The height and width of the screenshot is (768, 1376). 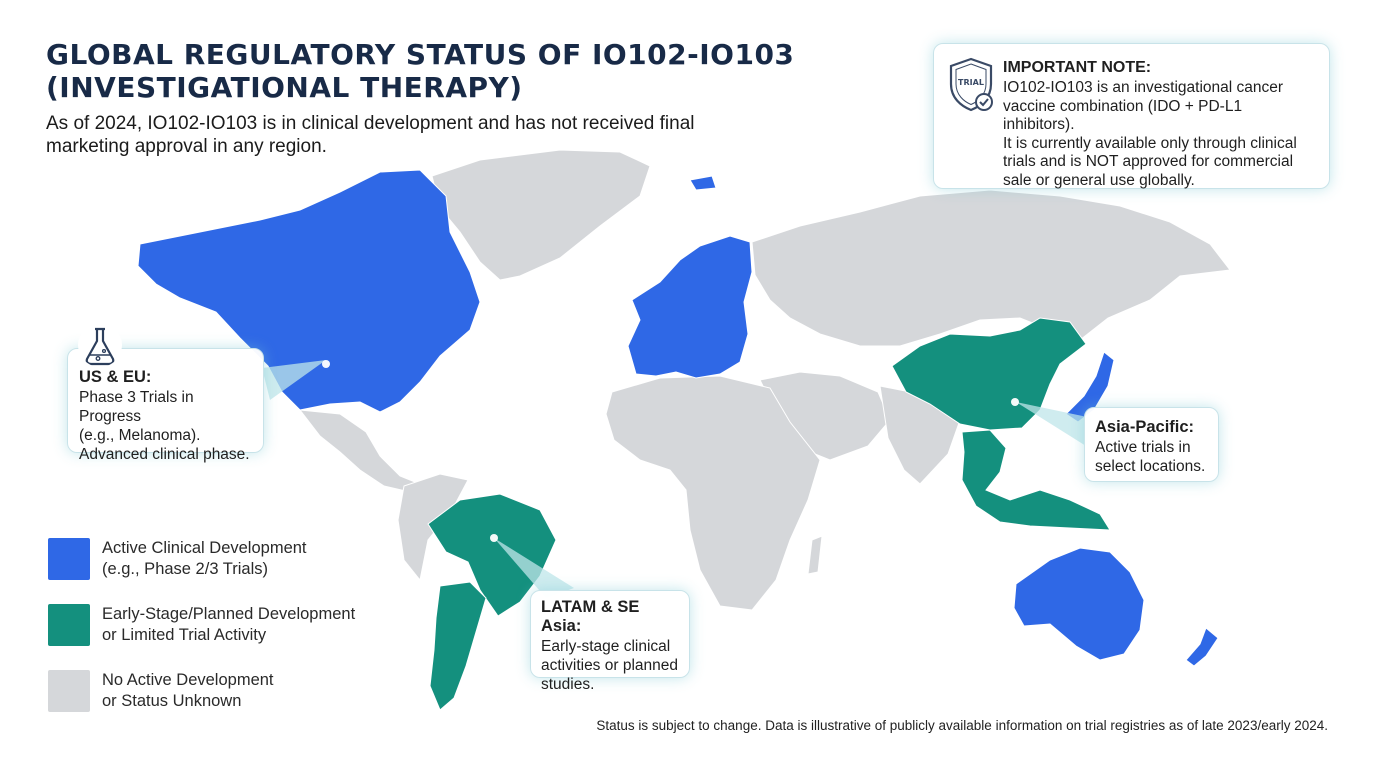 What do you see at coordinates (1202, 647) in the screenshot?
I see `region-new-zealand` at bounding box center [1202, 647].